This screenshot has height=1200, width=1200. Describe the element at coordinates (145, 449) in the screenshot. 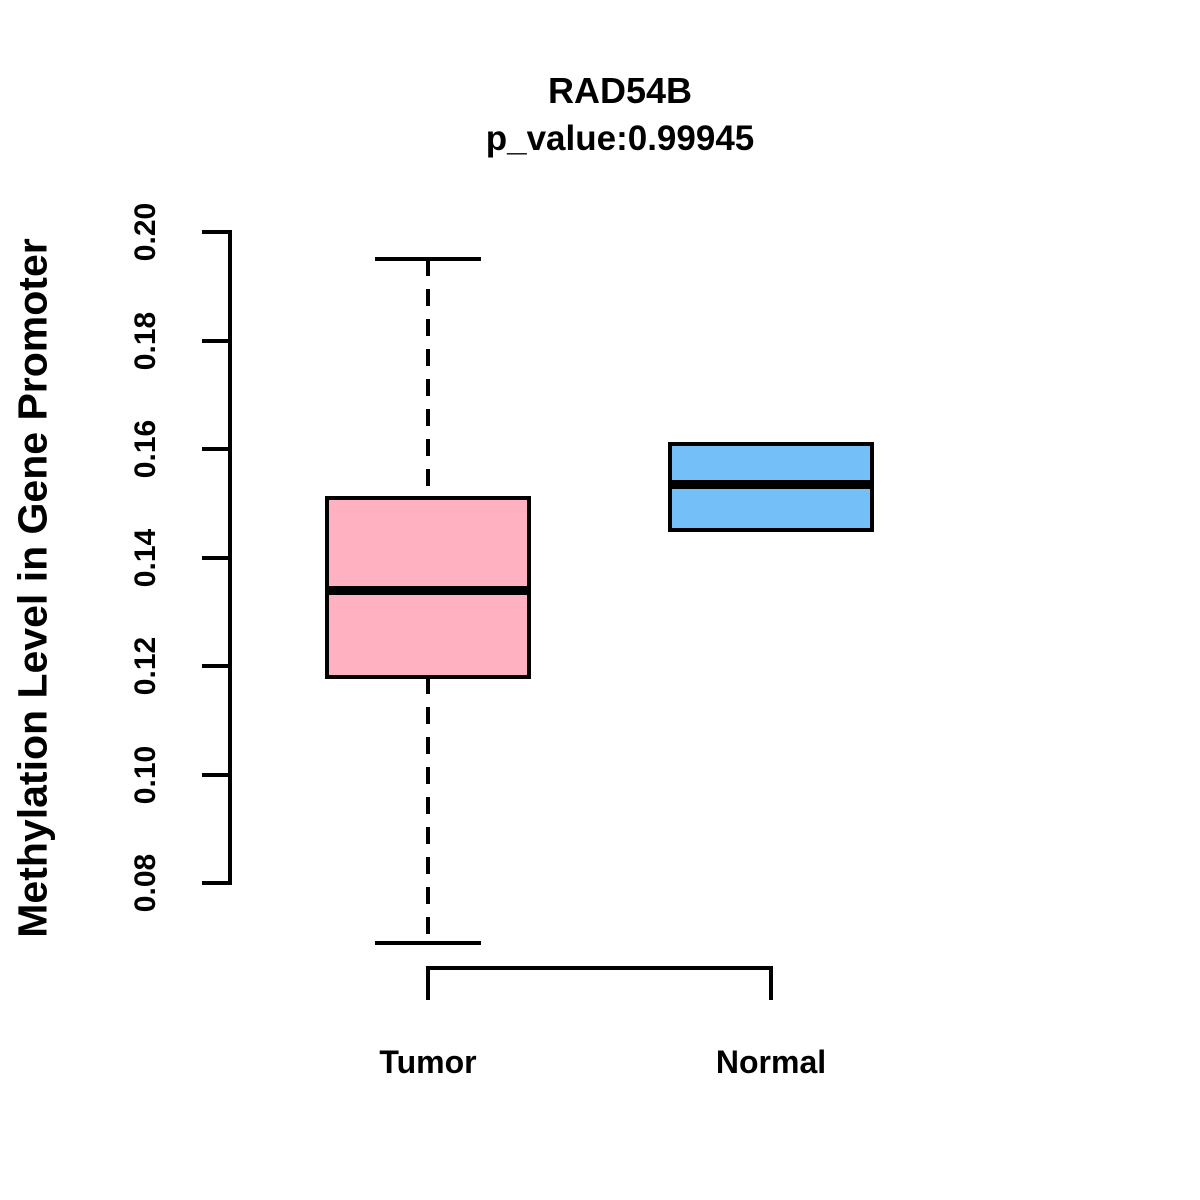

I see `y-tick-label-text: 0.16` at that location.